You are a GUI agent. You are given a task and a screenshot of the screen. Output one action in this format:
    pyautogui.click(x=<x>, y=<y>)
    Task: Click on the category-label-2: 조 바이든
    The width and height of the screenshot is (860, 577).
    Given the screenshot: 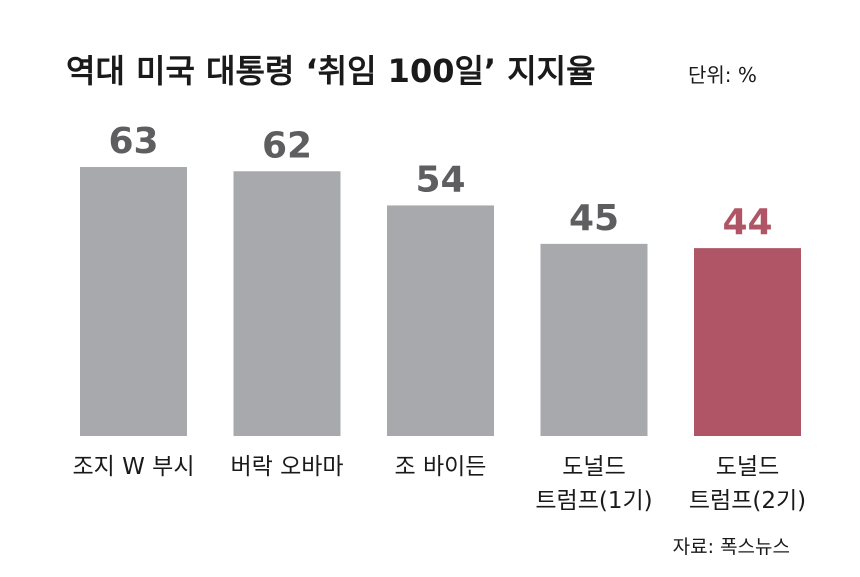 What is the action you would take?
    pyautogui.click(x=441, y=467)
    